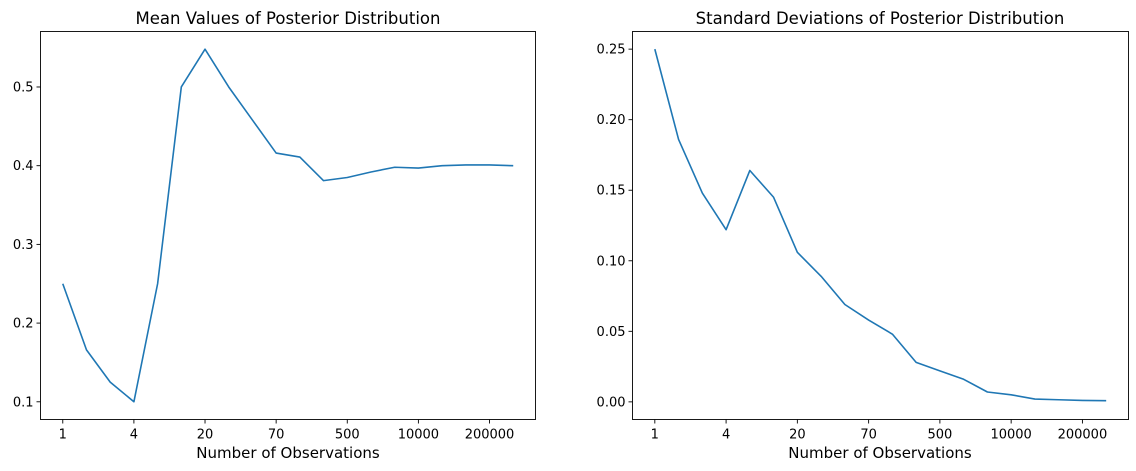 This screenshot has width=1136, height=471. Describe the element at coordinates (611, 261) in the screenshot. I see `std-y-tick-label: 0.10` at that location.